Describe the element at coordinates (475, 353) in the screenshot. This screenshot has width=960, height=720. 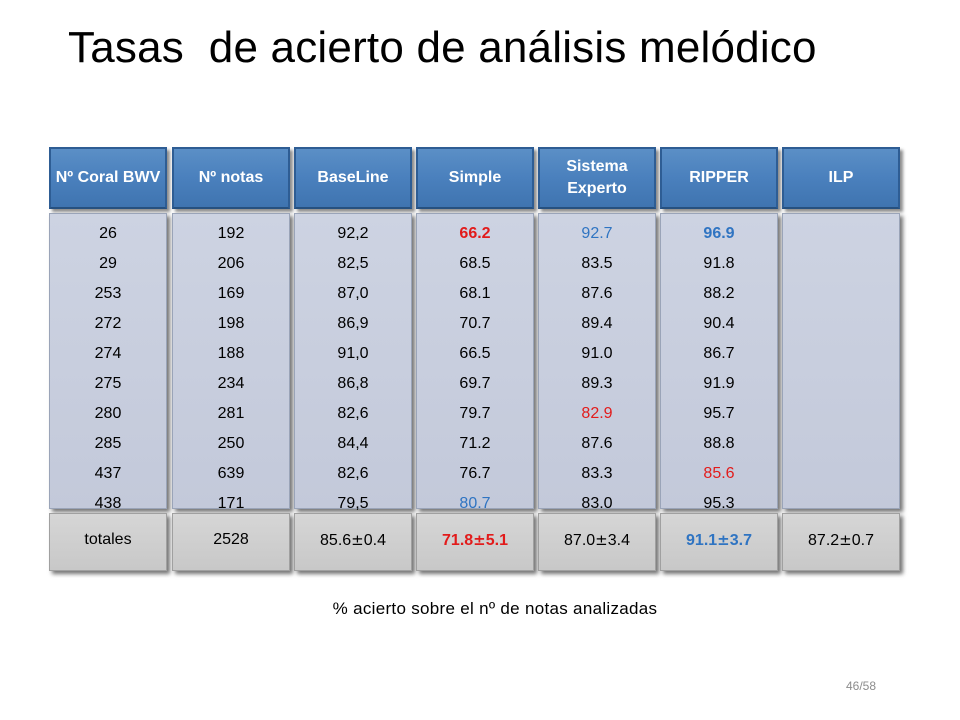
I see `table-cell: 66.5` at that location.